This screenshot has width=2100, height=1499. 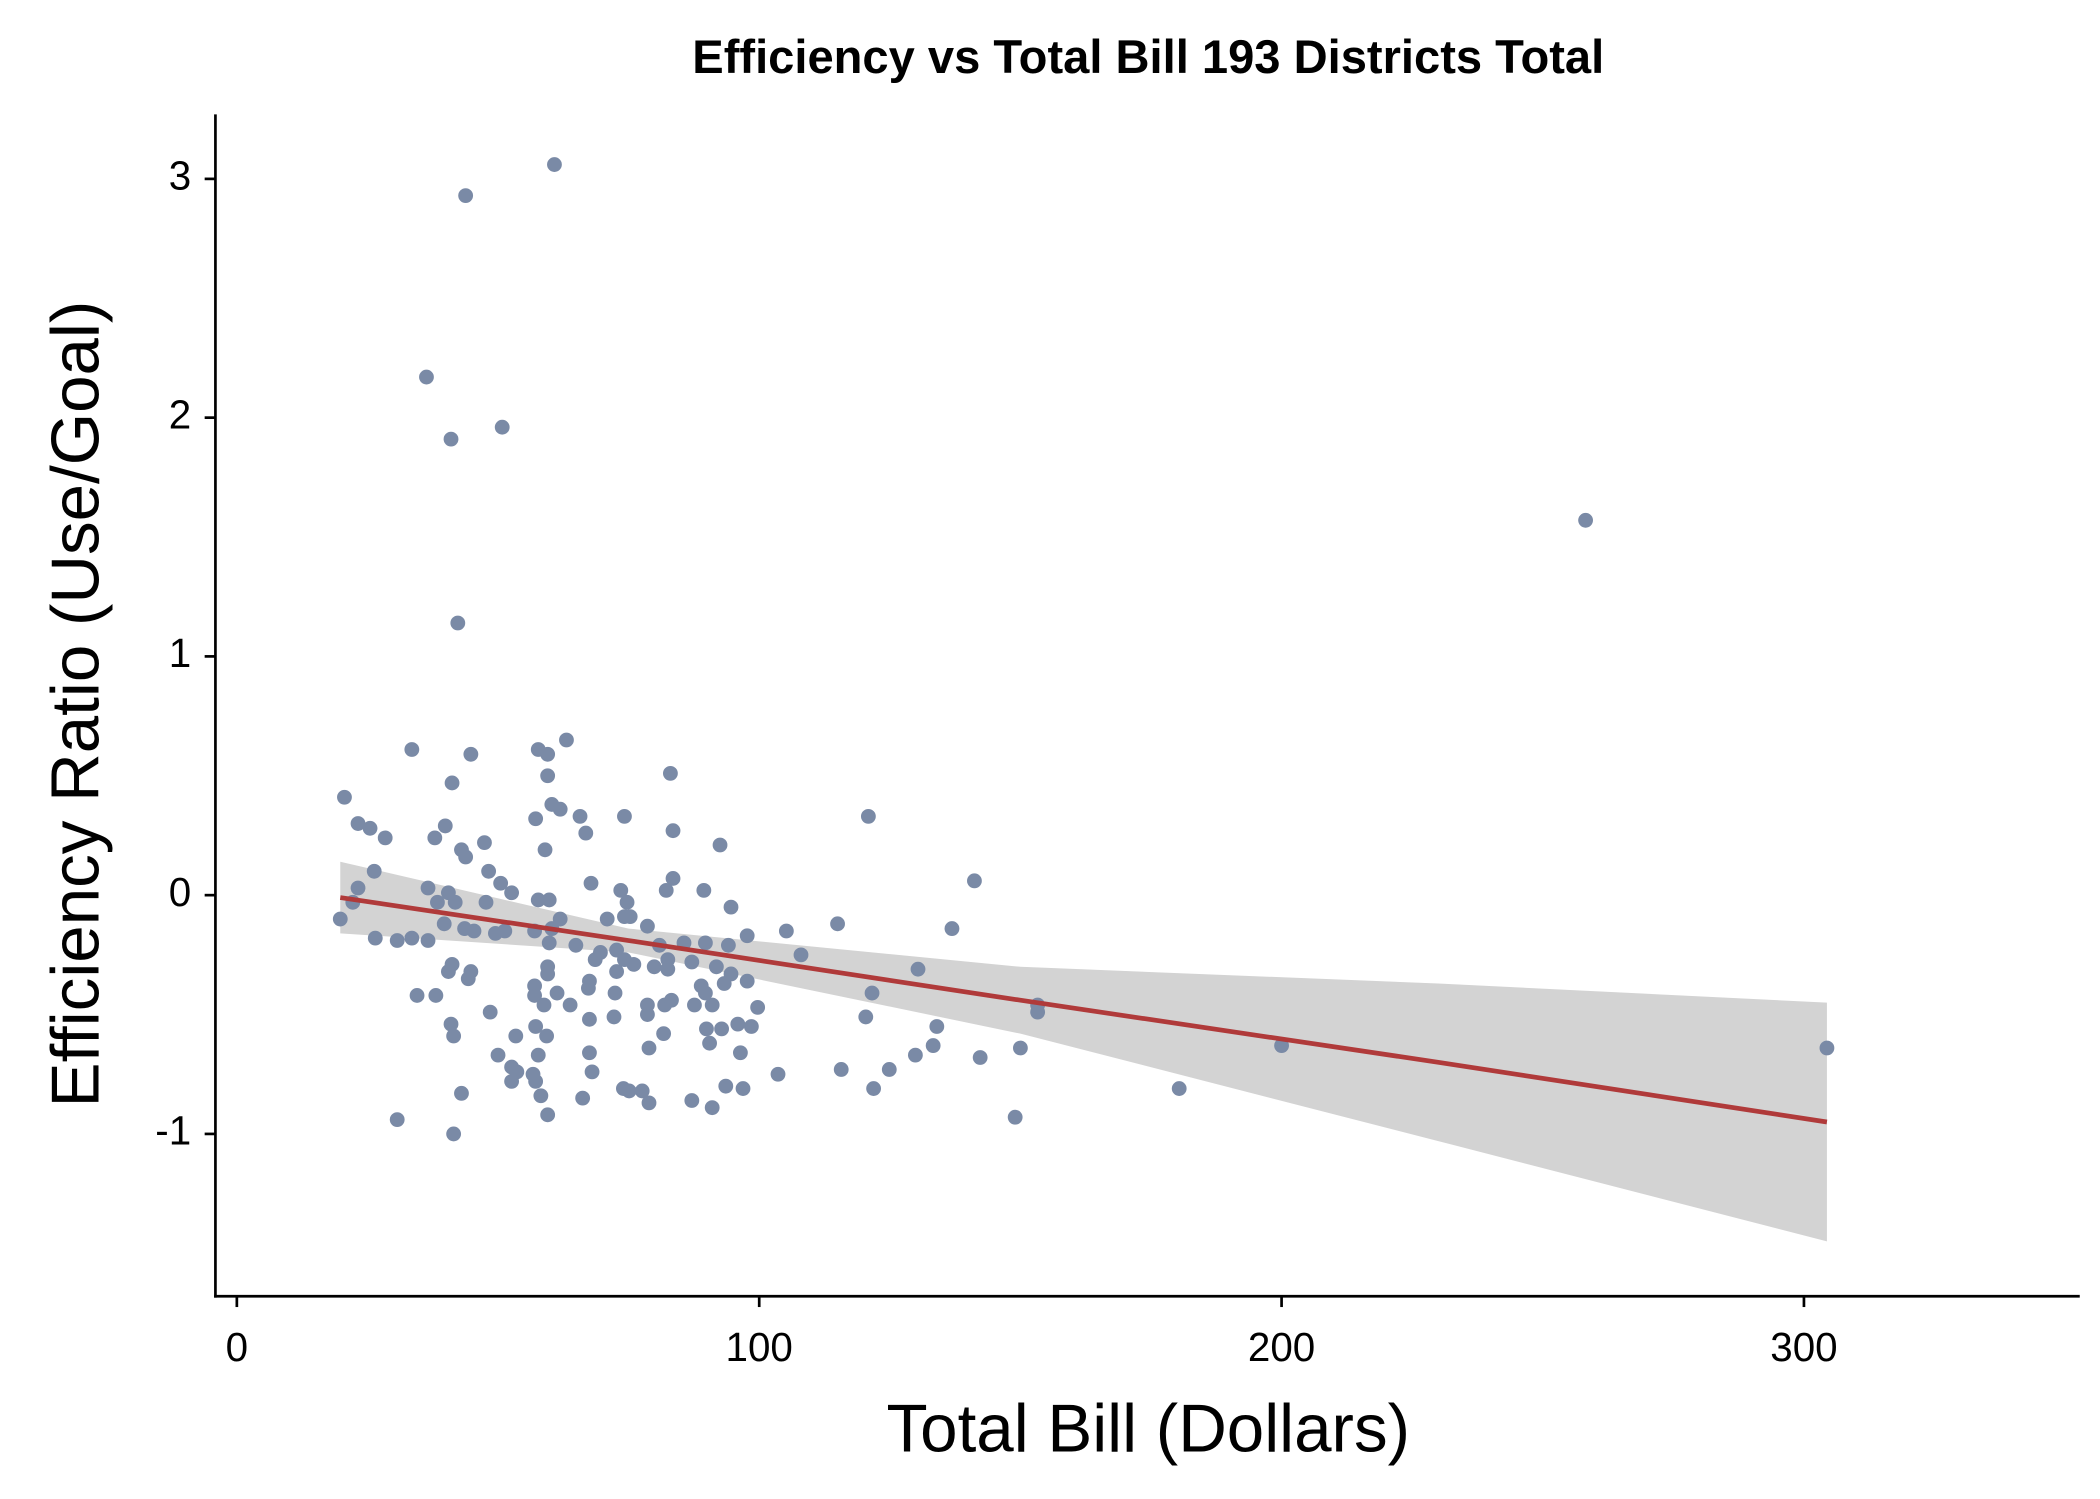 What do you see at coordinates (180, 176) in the screenshot?
I see `y-tick-label: 3` at bounding box center [180, 176].